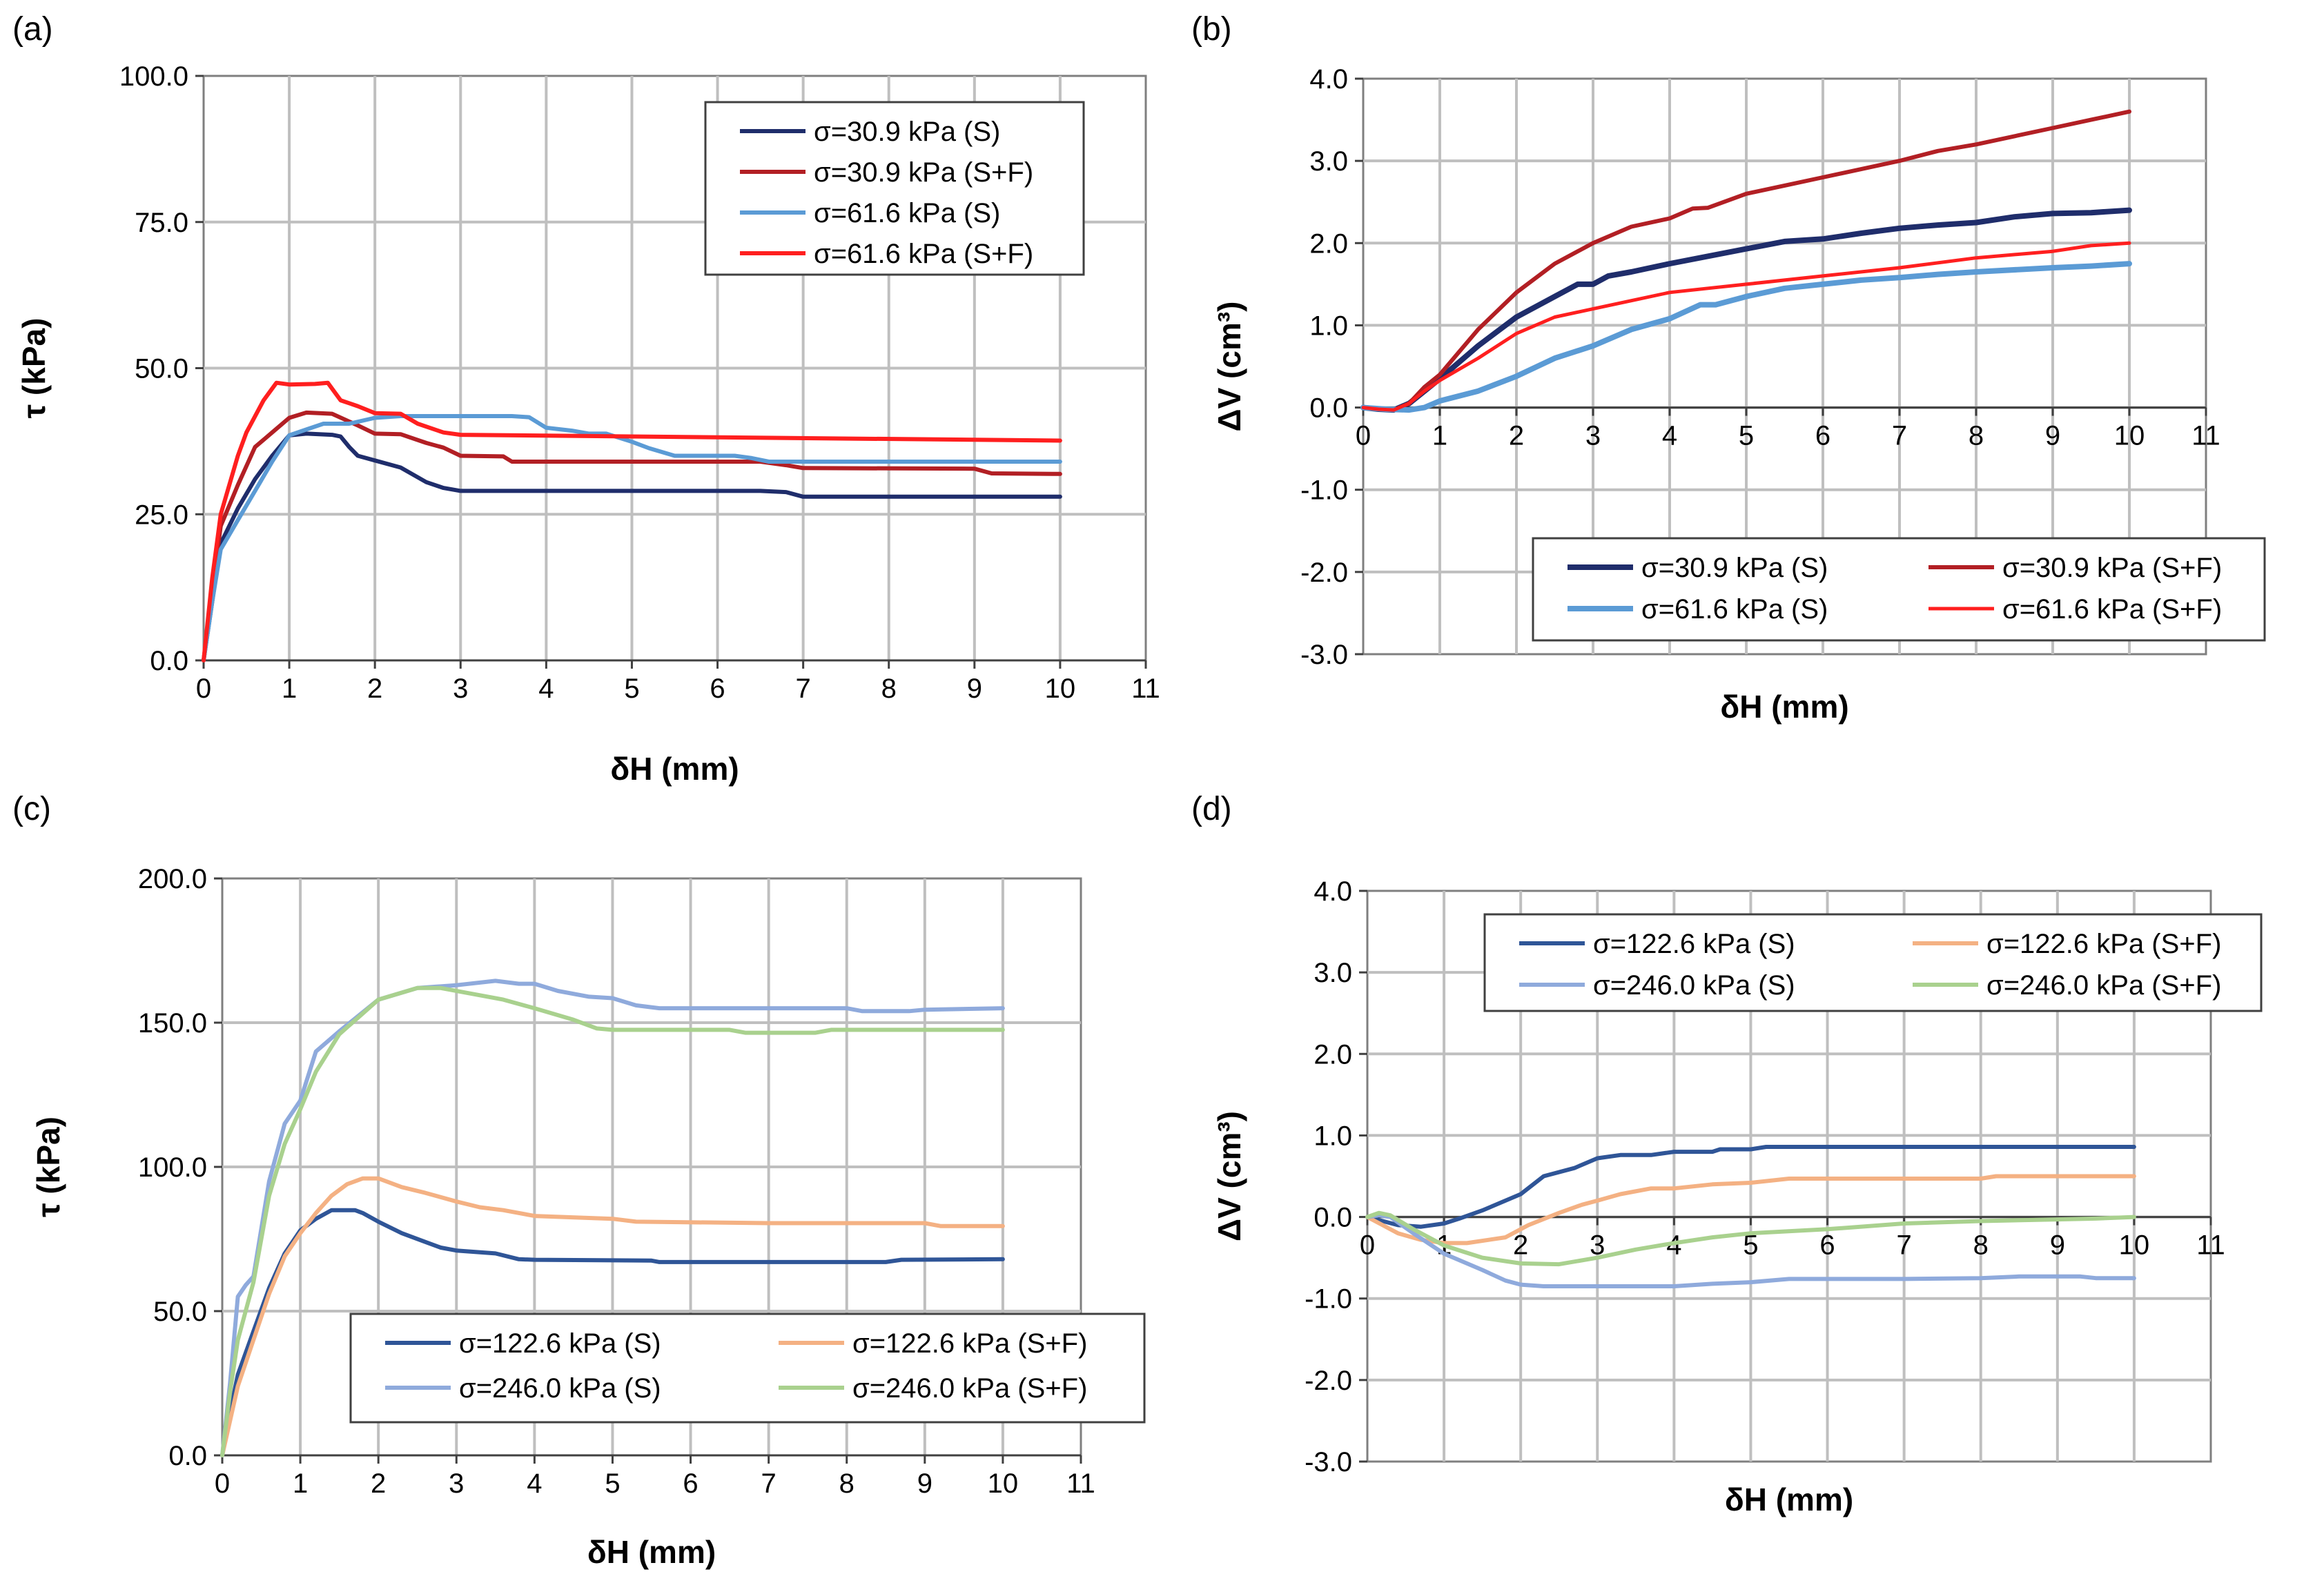 The height and width of the screenshot is (1583, 2324). What do you see at coordinates (1694, 944) in the screenshot?
I see `legend-label: σ=122.6 kPa (S)` at bounding box center [1694, 944].